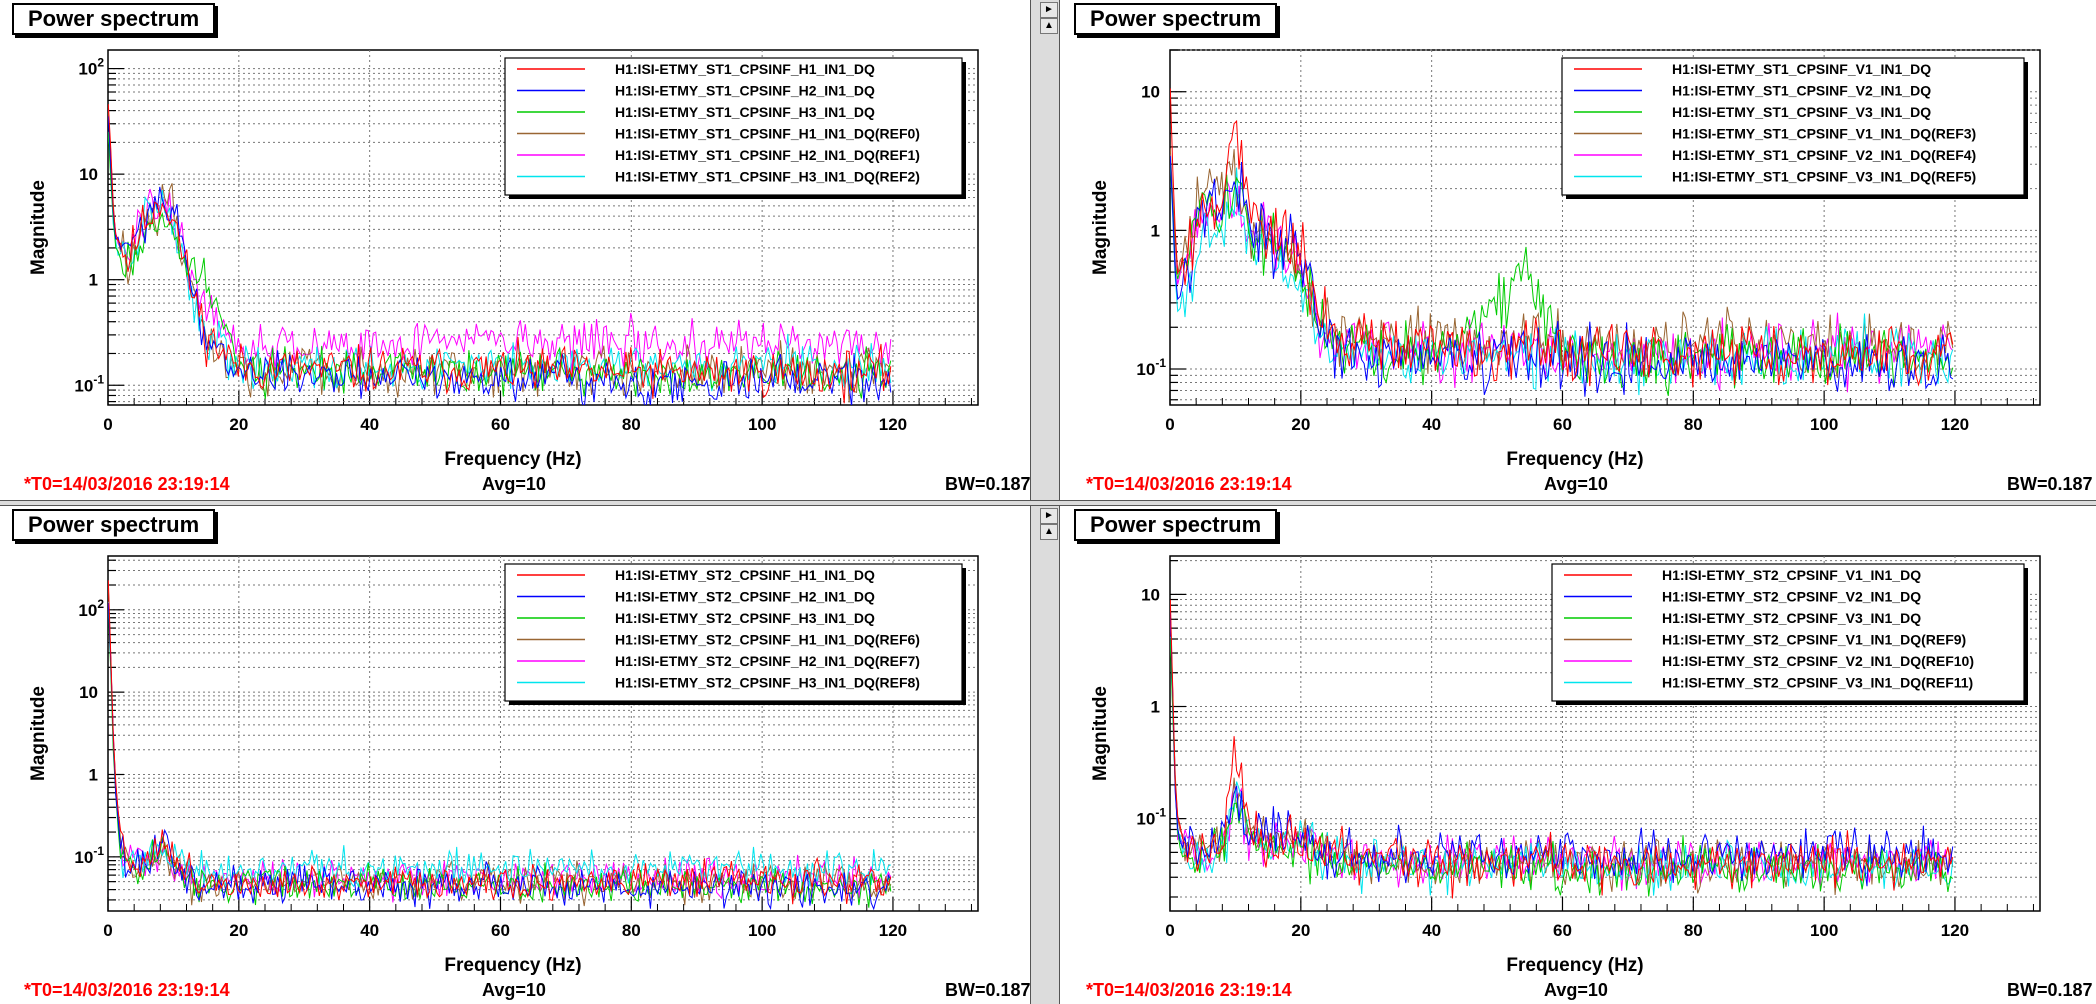 This screenshot has height=1004, width=2096. I want to click on legend-label: H1:ISI-ETMY_ST1_CPSINF_H1_IN1_DQ, so click(745, 69).